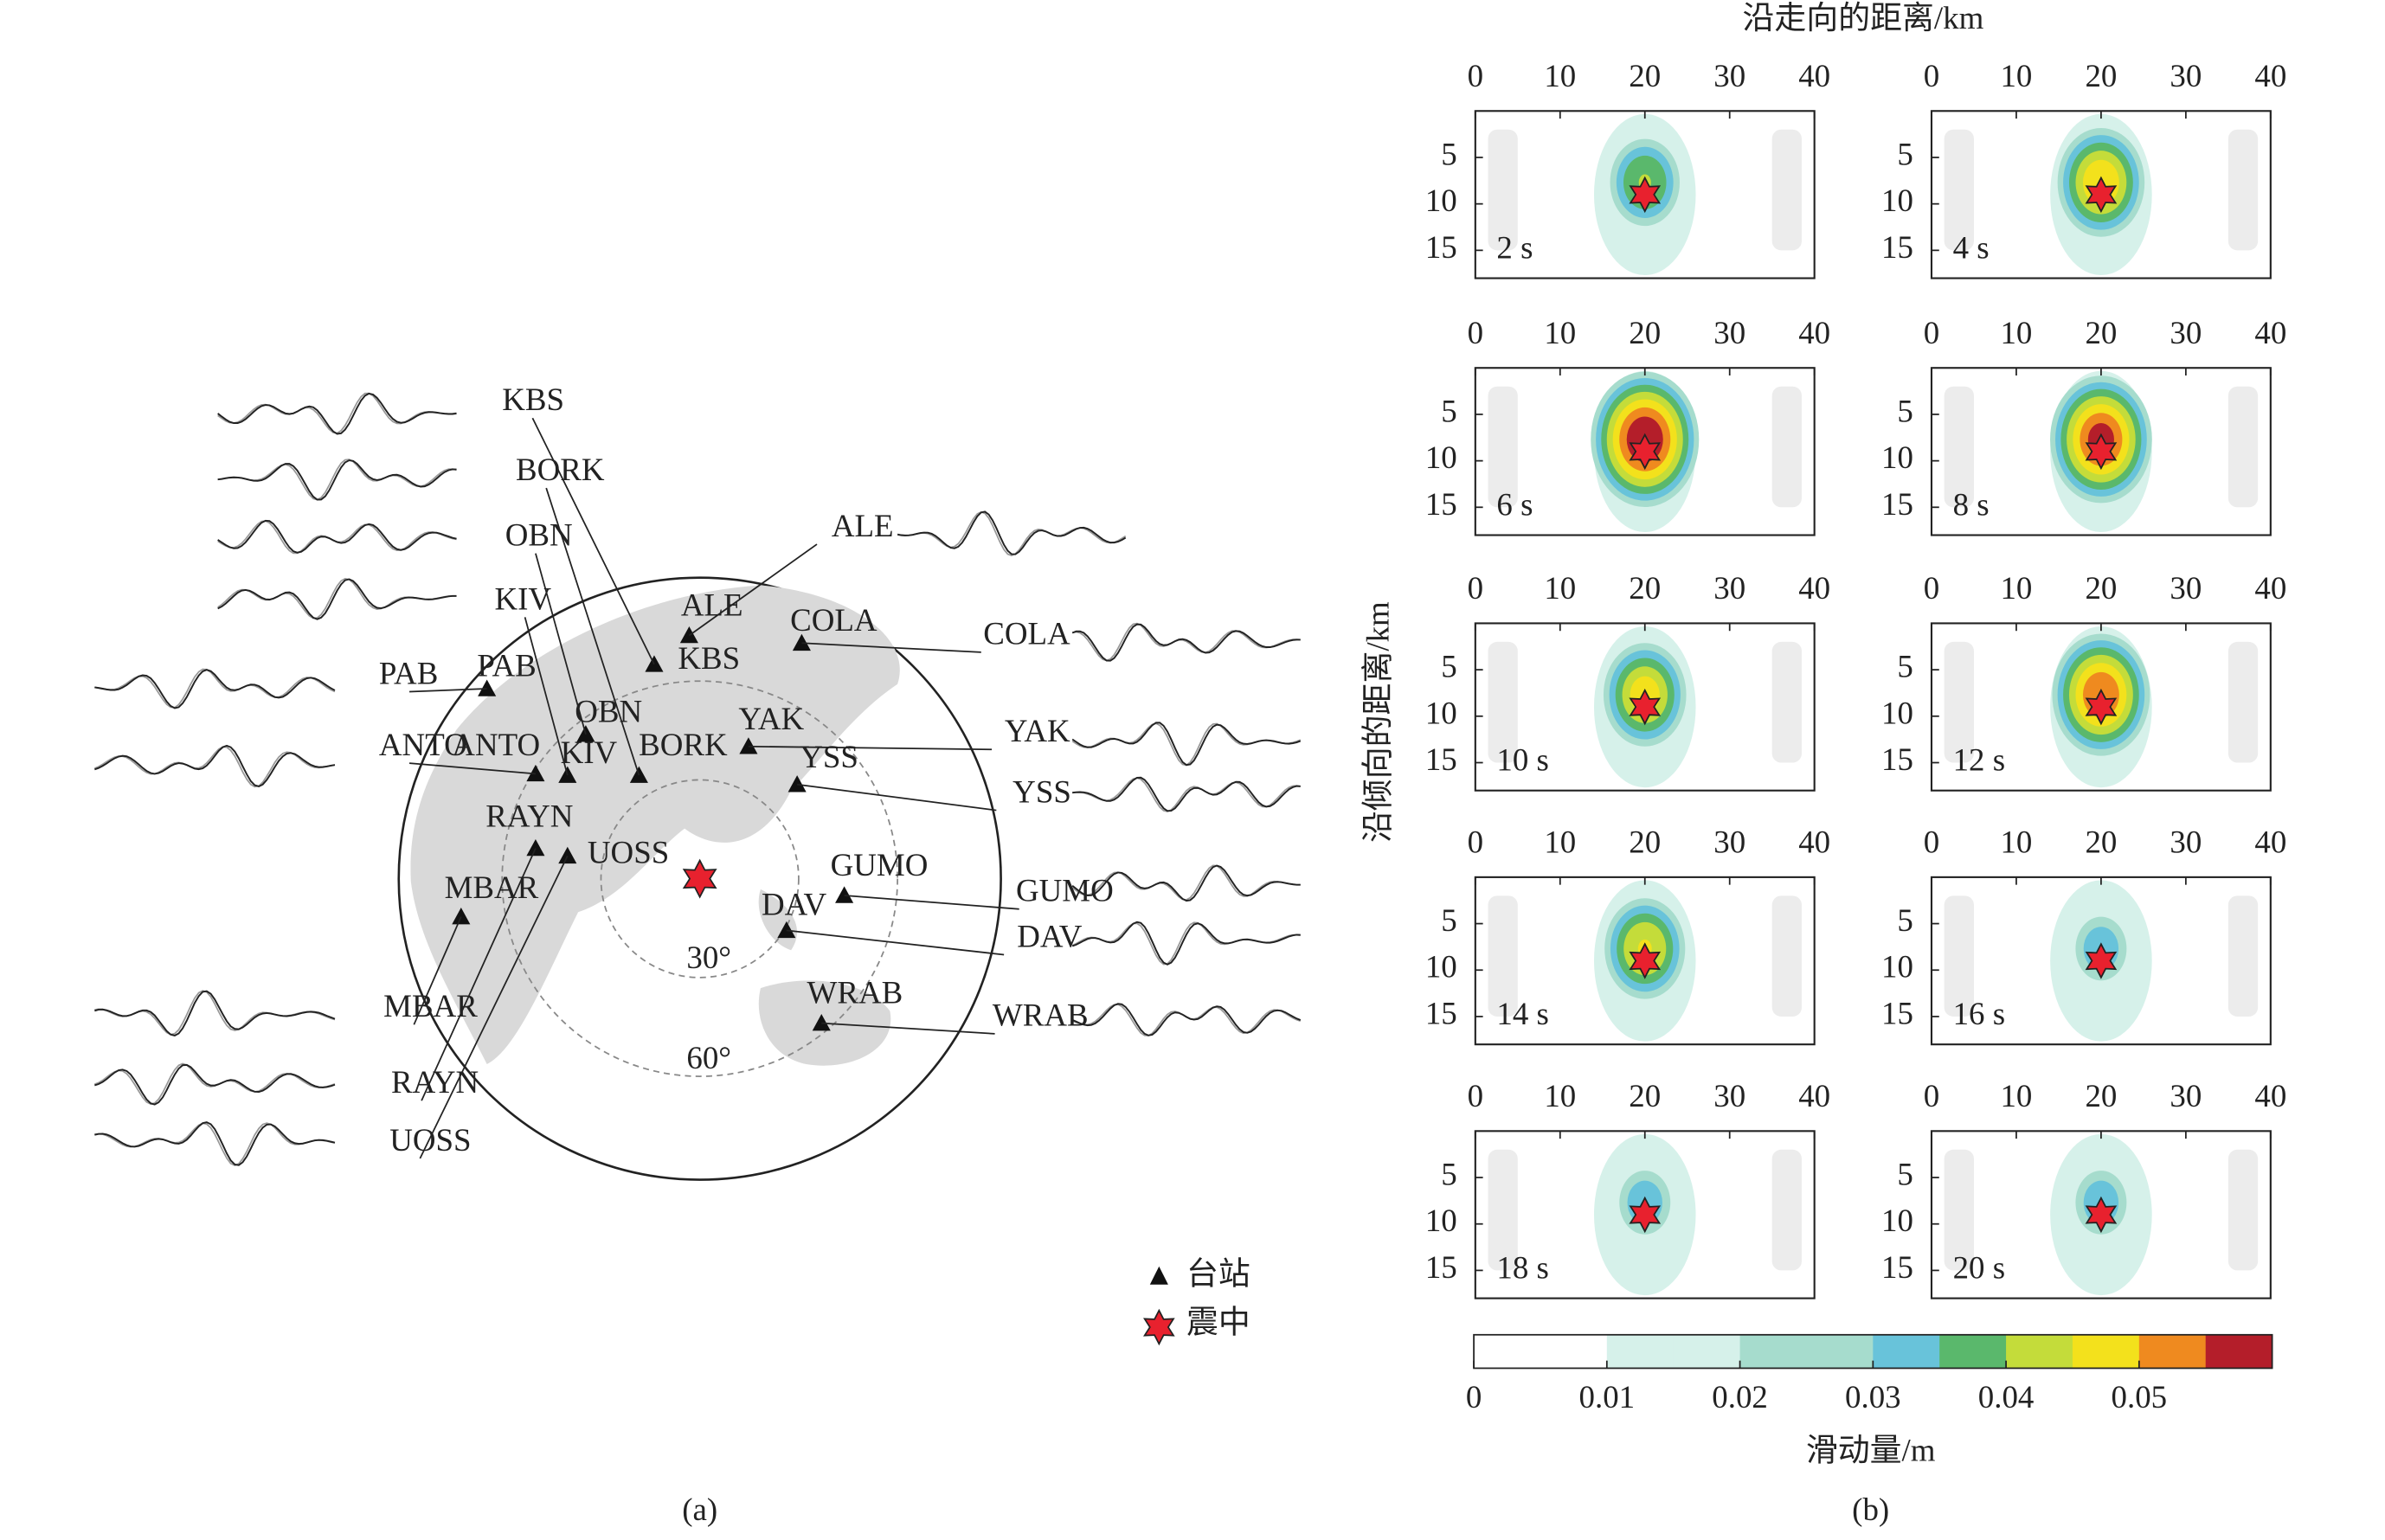  I want to click on colorbar-tick-label: 0.02, so click(1740, 1397).